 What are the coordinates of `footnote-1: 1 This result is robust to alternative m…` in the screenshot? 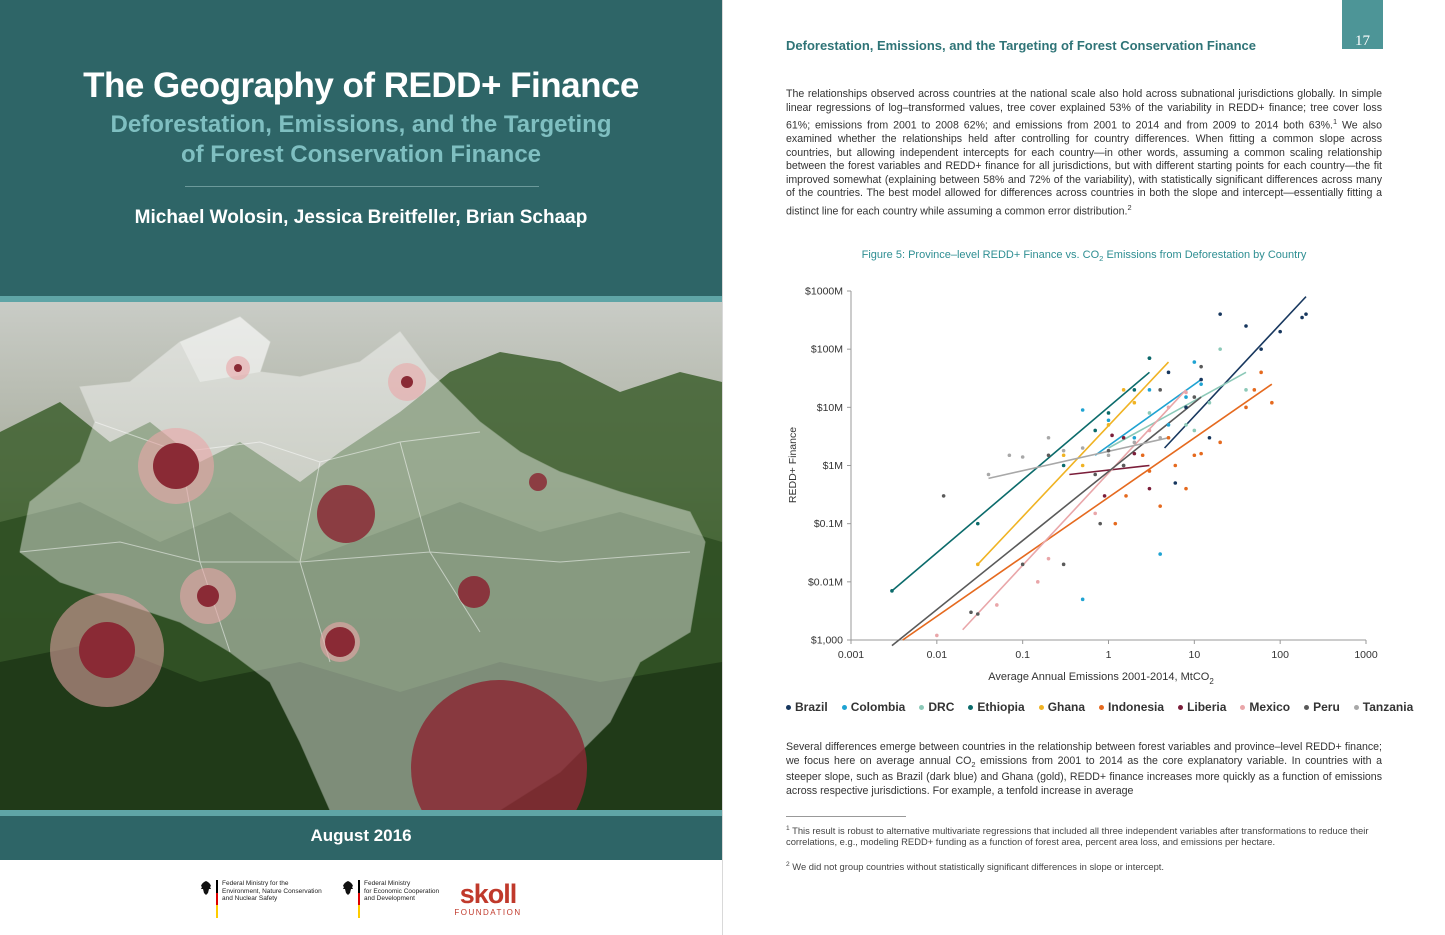 It's located at (1077, 836).